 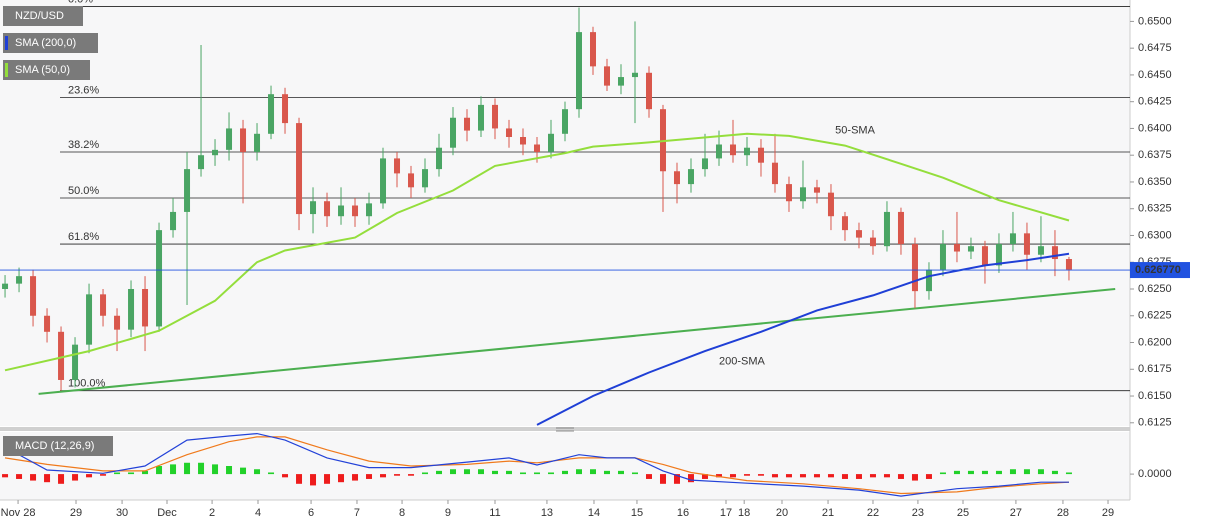 I want to click on y-tick-label: 0.6400, so click(x=1155, y=128).